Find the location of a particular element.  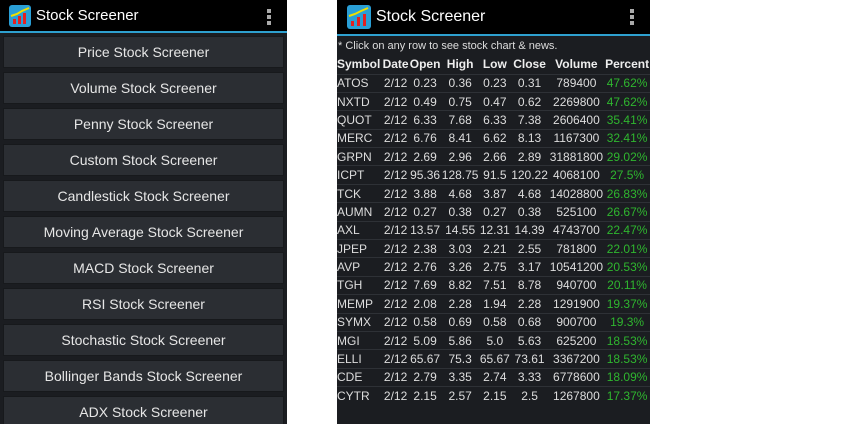

screener-button-moving-average-stock-screener: Moving Average Stock Screener is located at coordinates (143, 232).